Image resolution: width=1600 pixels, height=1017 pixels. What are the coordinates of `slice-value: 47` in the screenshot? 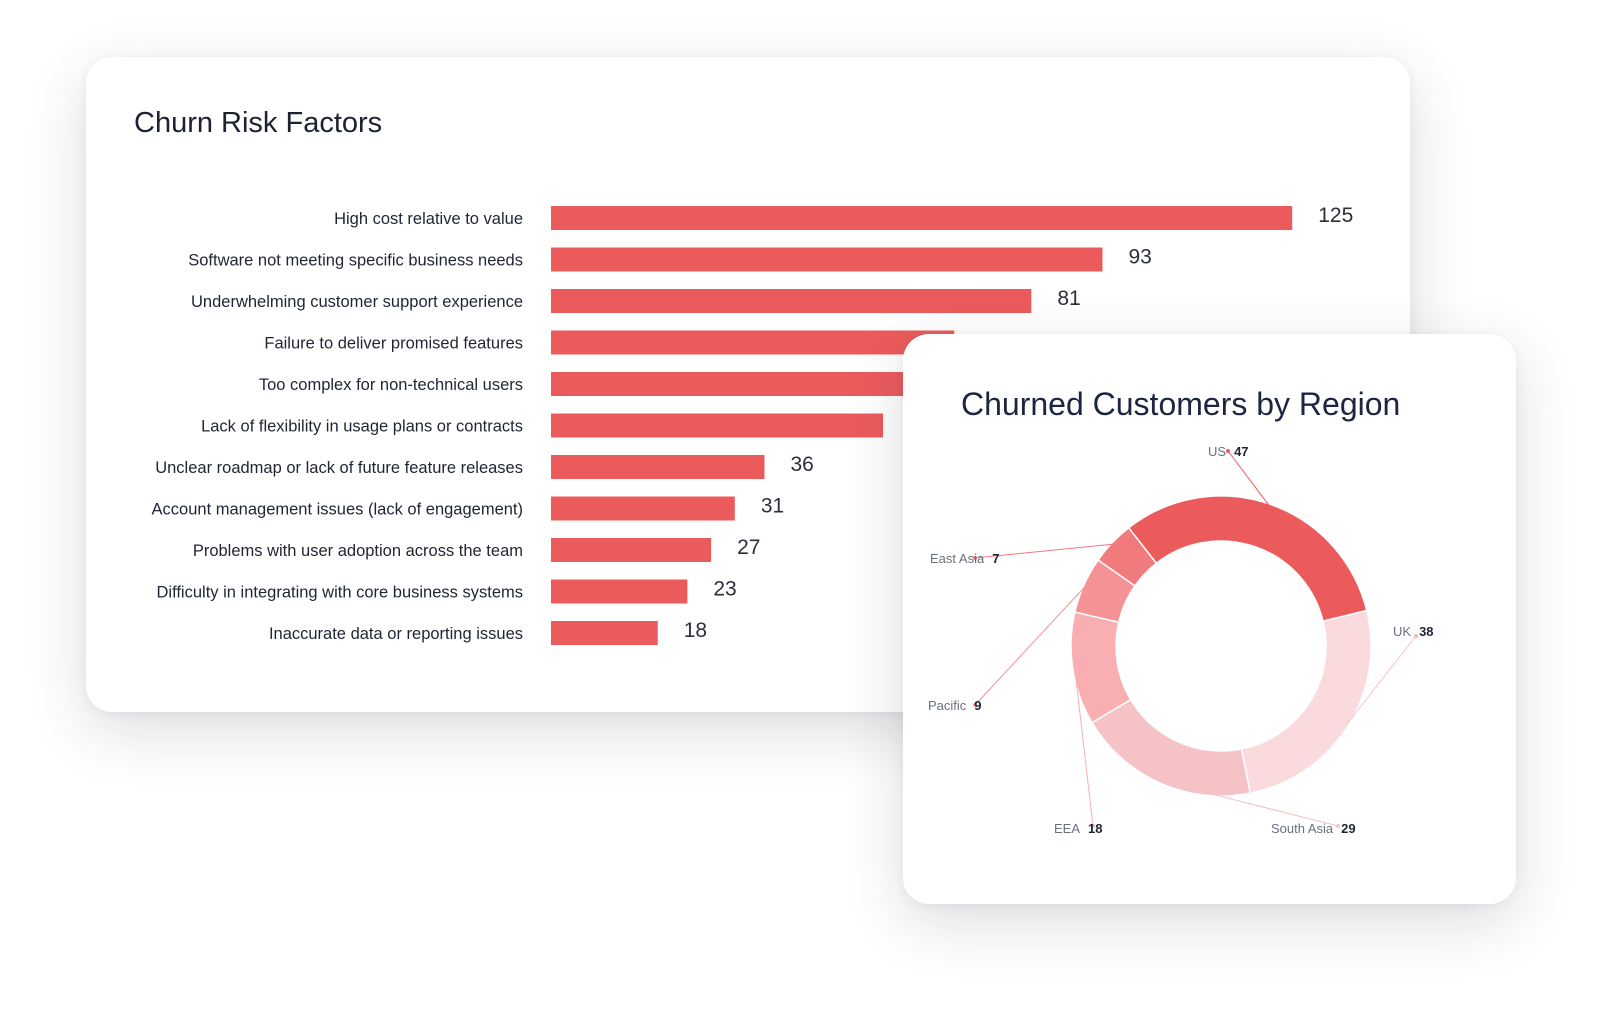 It's located at (1241, 451).